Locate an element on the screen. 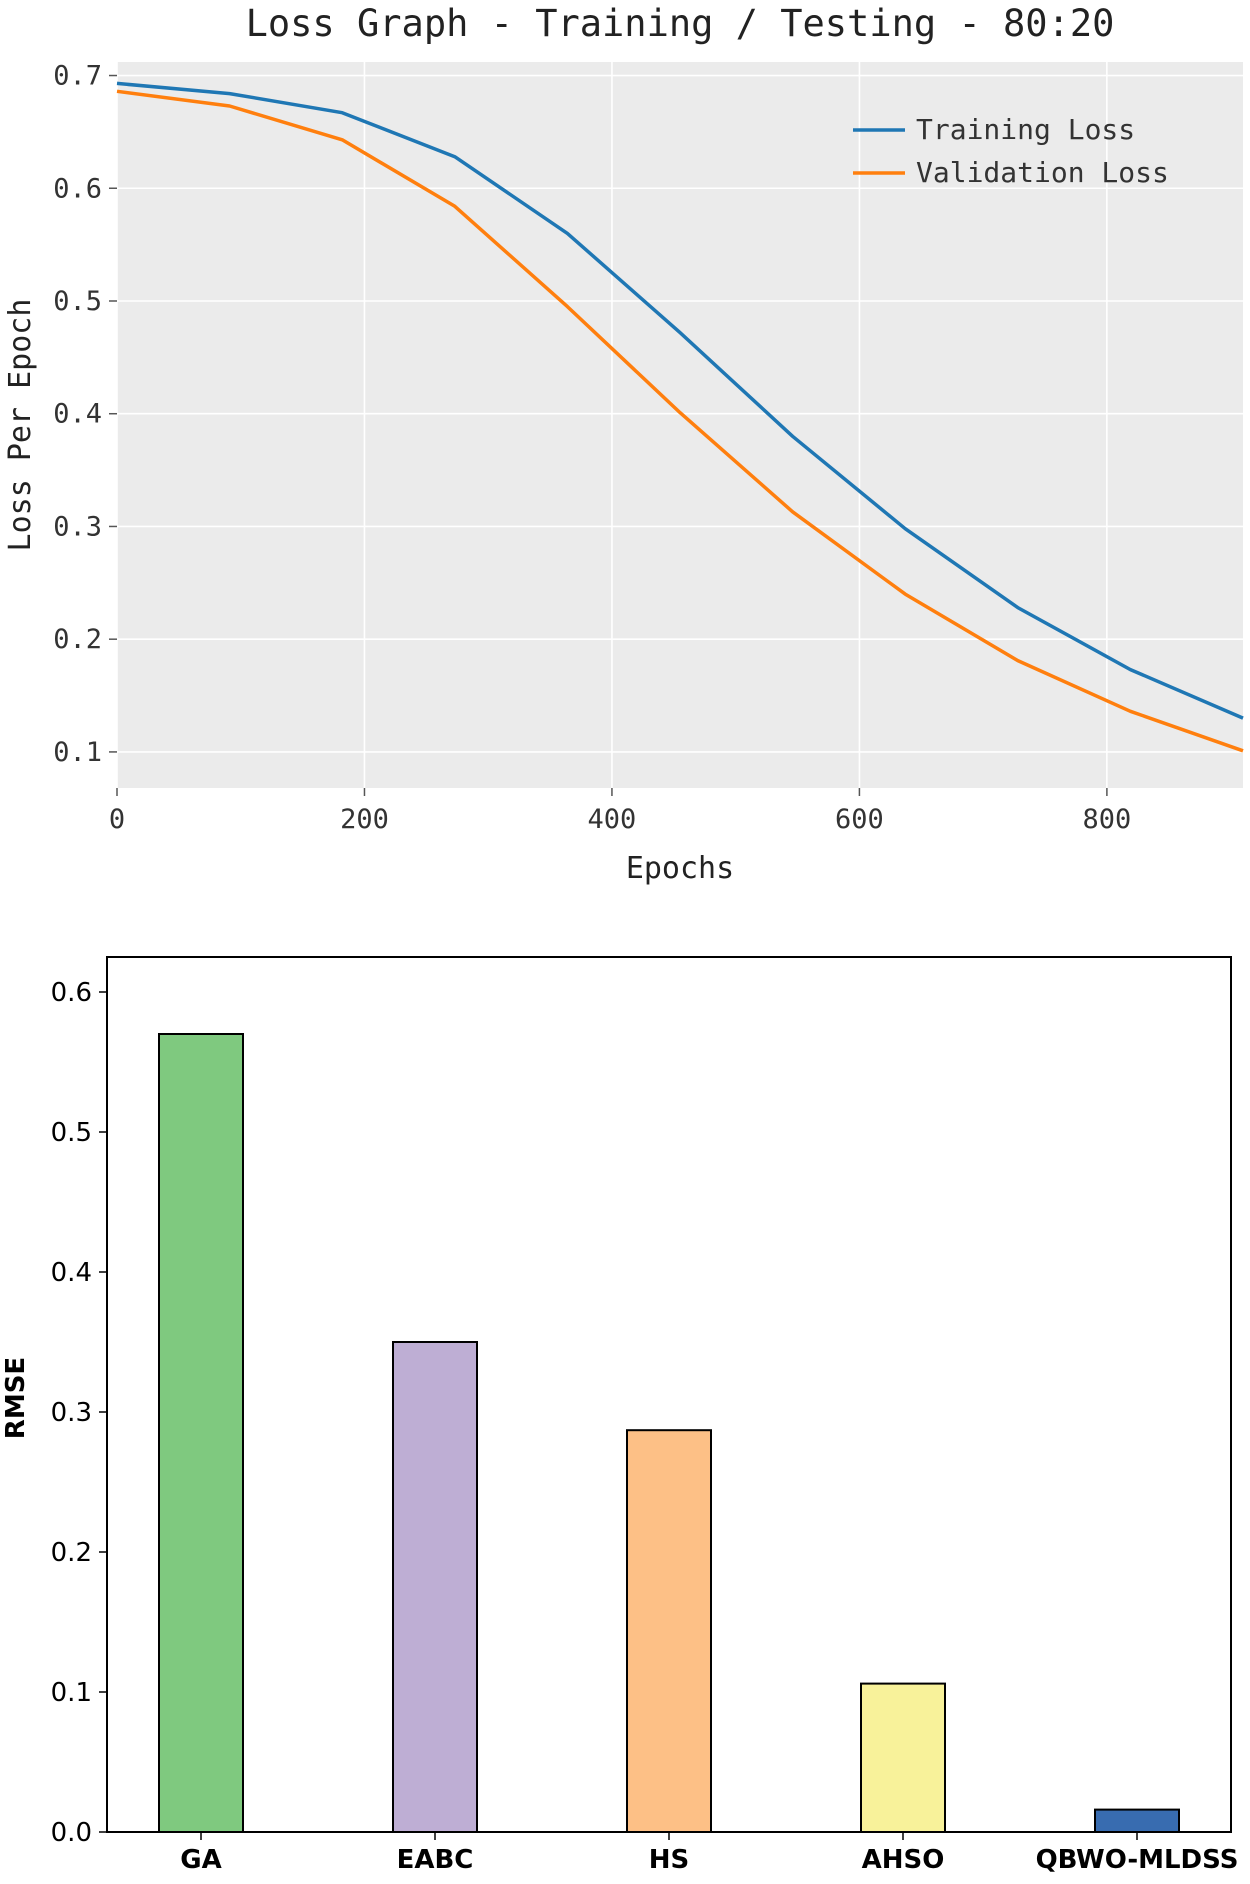 The image size is (1250, 1884). legend: Training Loss Validation Loss is located at coordinates (1011, 151).